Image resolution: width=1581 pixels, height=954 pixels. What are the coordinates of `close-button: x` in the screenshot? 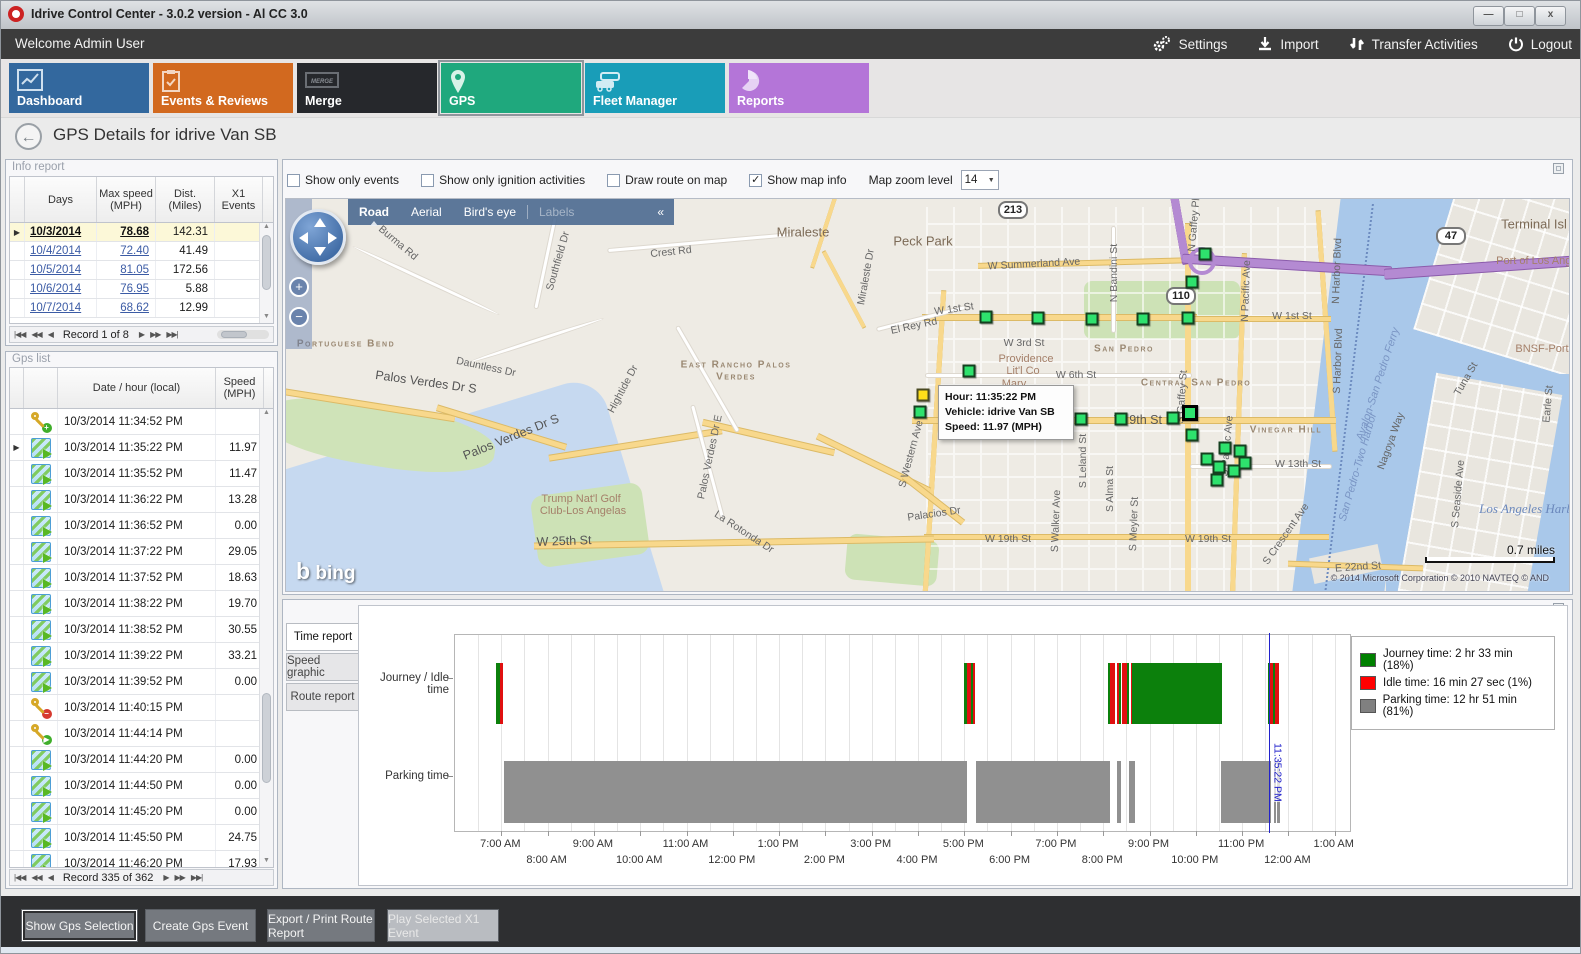 It's located at (1550, 16).